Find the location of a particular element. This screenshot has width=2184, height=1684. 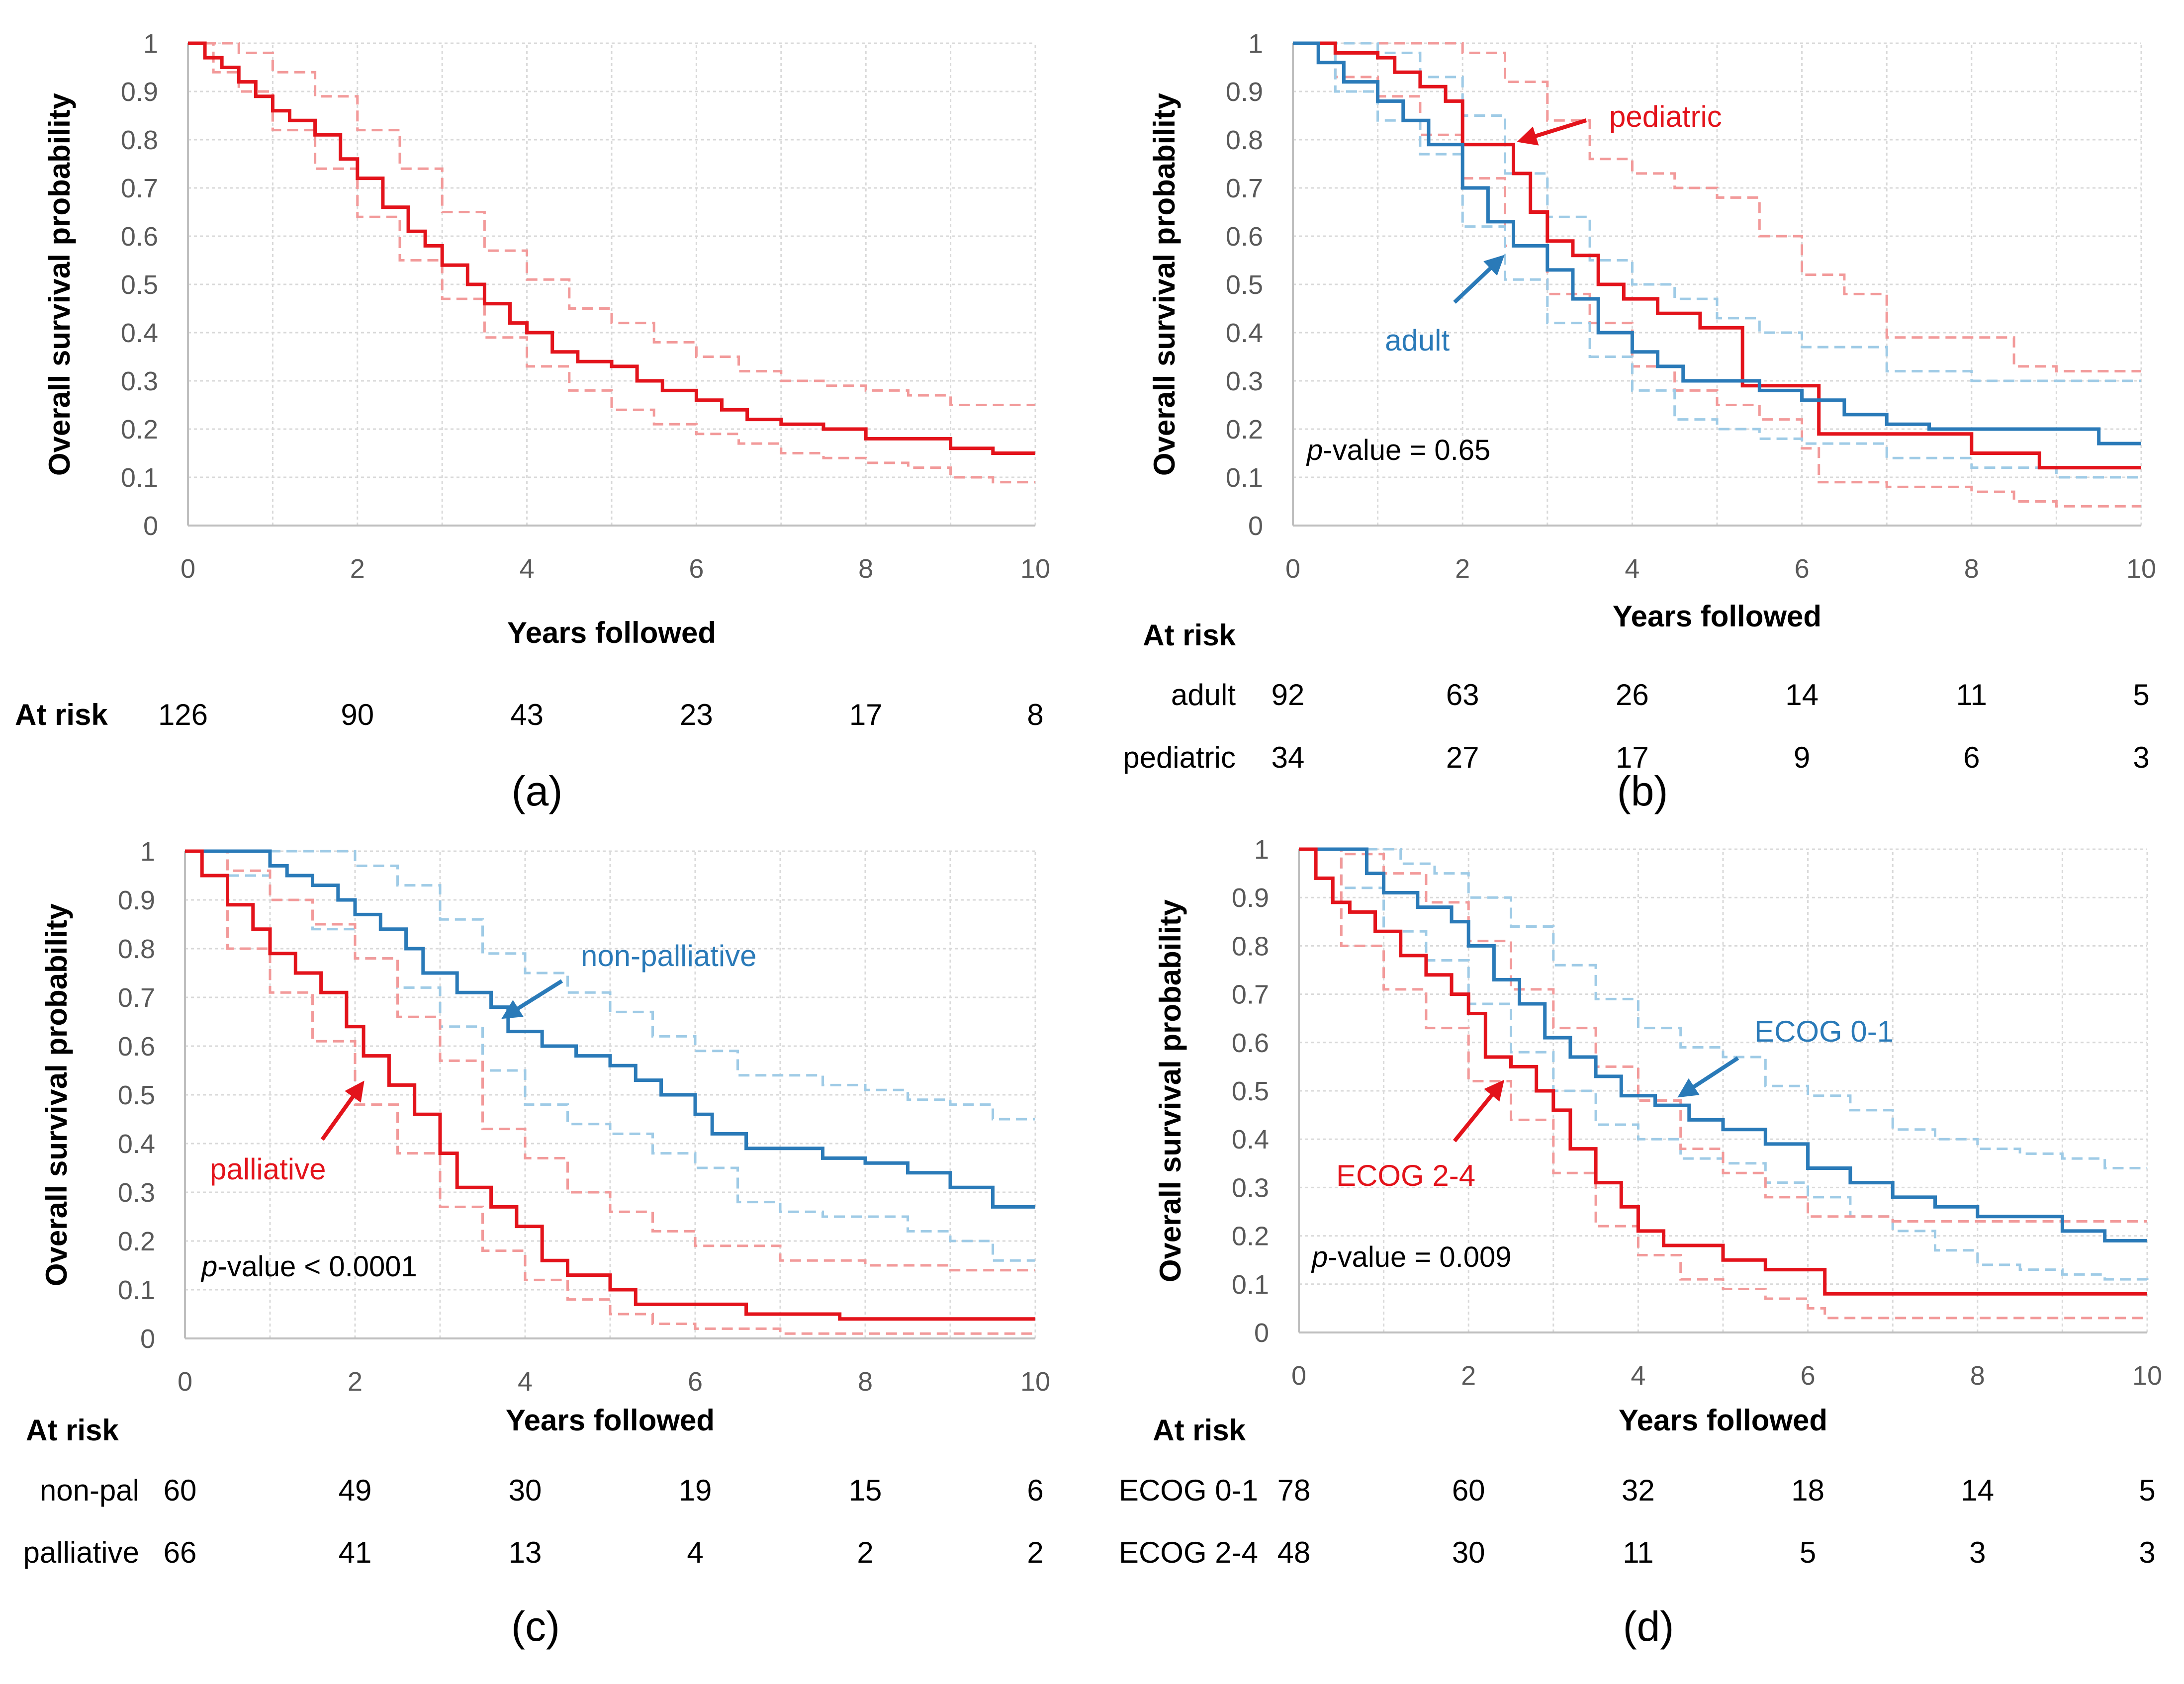

y-tick-label: 0.3 is located at coordinates (1250, 1188).